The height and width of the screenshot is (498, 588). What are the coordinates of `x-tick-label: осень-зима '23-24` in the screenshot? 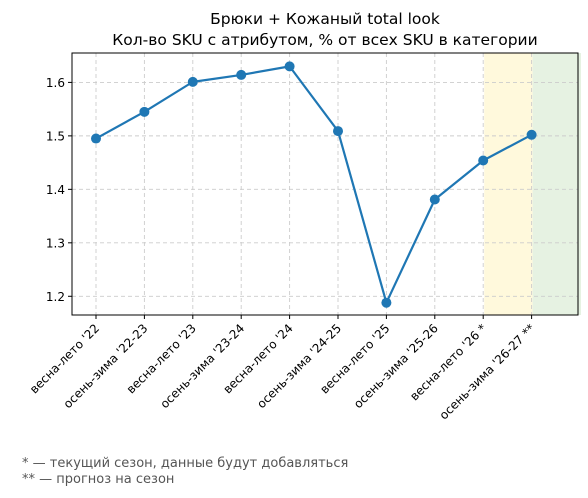 It's located at (202, 366).